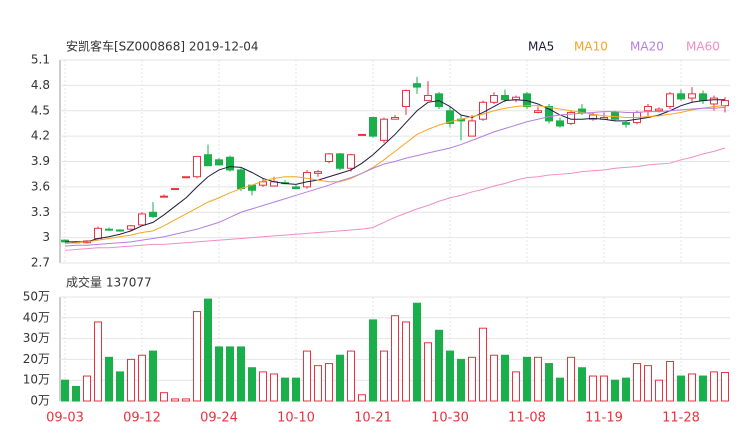 The height and width of the screenshot is (440, 740). What do you see at coordinates (40, 136) in the screenshot?
I see `y-tick-label: 4.2` at bounding box center [40, 136].